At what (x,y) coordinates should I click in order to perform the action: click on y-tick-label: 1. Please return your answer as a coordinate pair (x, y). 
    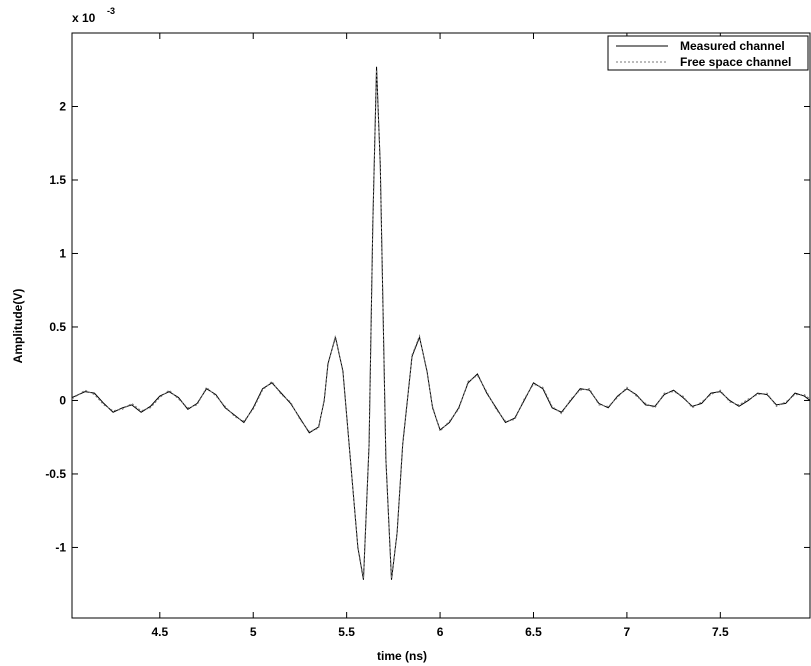
    Looking at the image, I should click on (62, 253).